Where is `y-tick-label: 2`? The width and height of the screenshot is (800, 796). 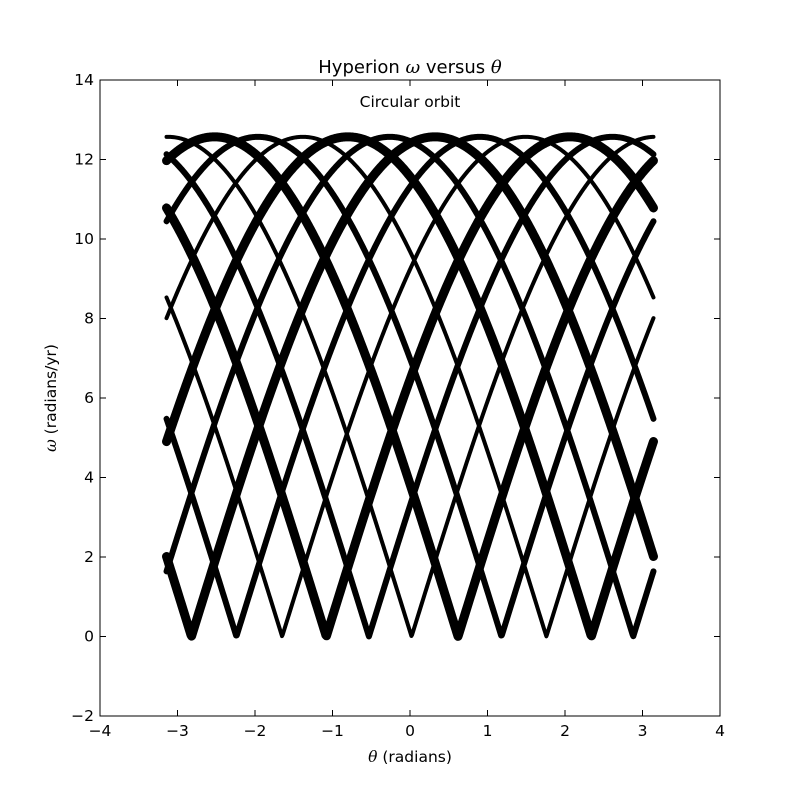 y-tick-label: 2 is located at coordinates (89, 557).